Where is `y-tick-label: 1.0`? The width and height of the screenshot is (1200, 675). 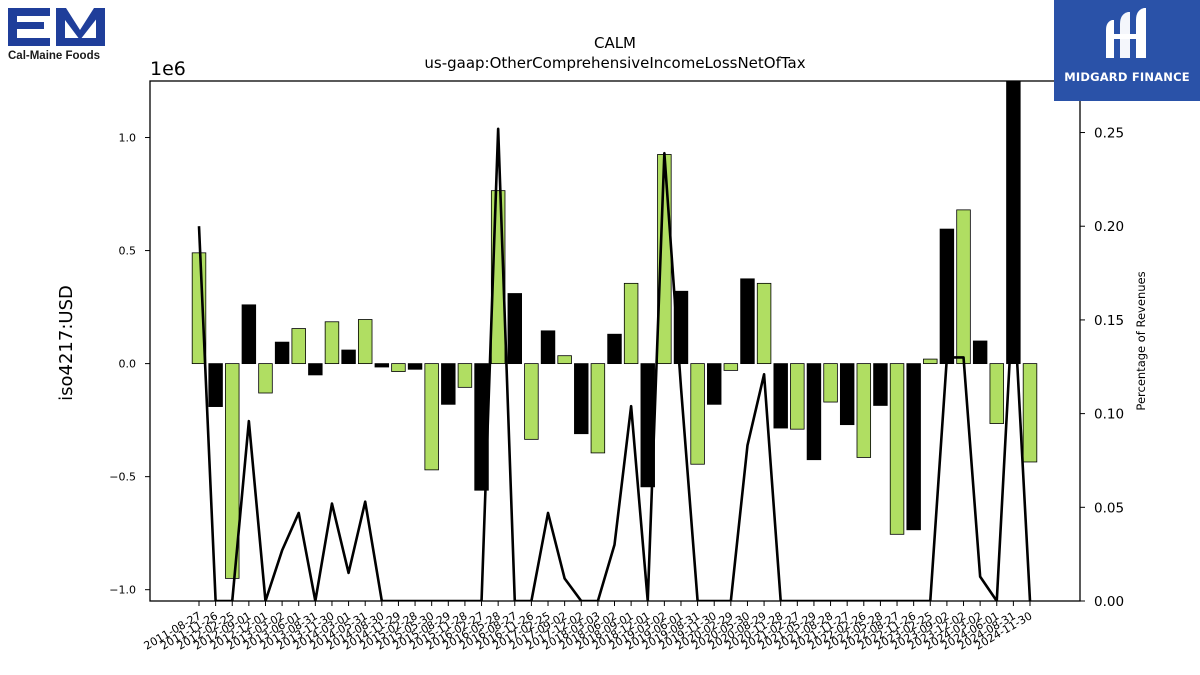
y-tick-label: 1.0 is located at coordinates (128, 138).